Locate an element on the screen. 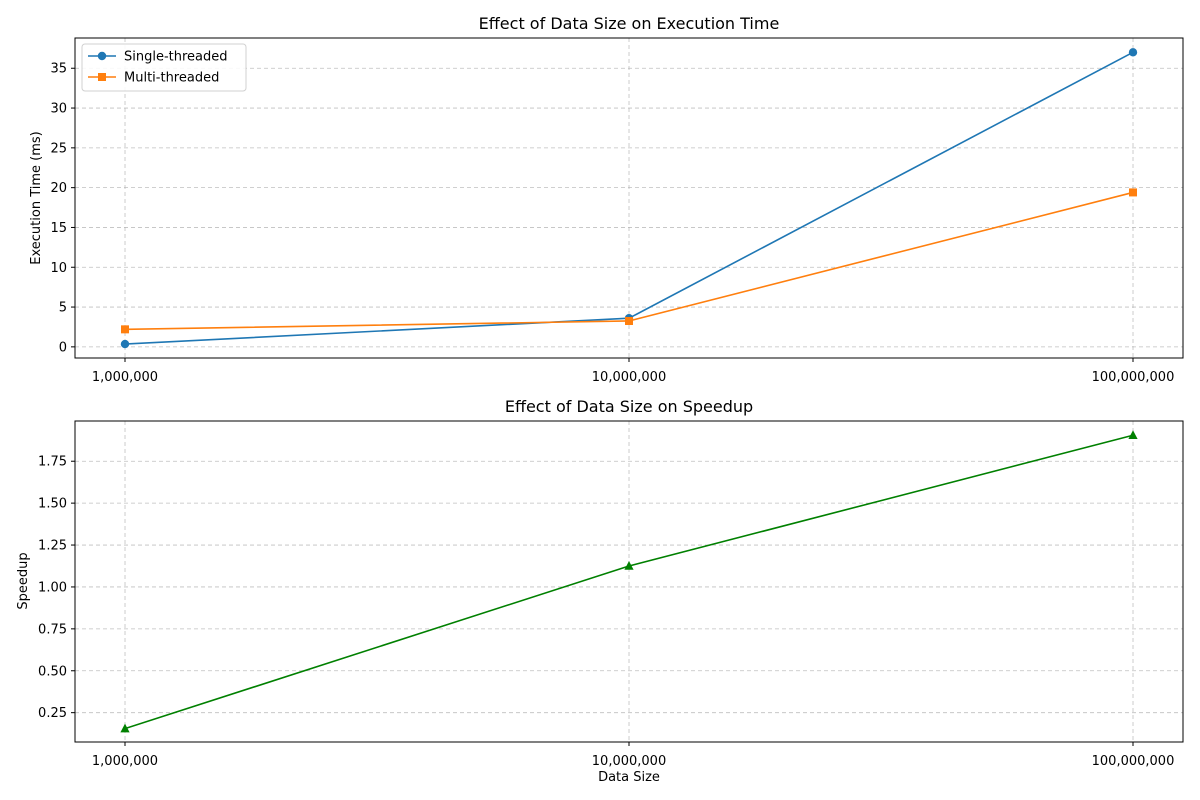 This screenshot has width=1200, height=800. y-axis-label: Speedup is located at coordinates (23, 580).